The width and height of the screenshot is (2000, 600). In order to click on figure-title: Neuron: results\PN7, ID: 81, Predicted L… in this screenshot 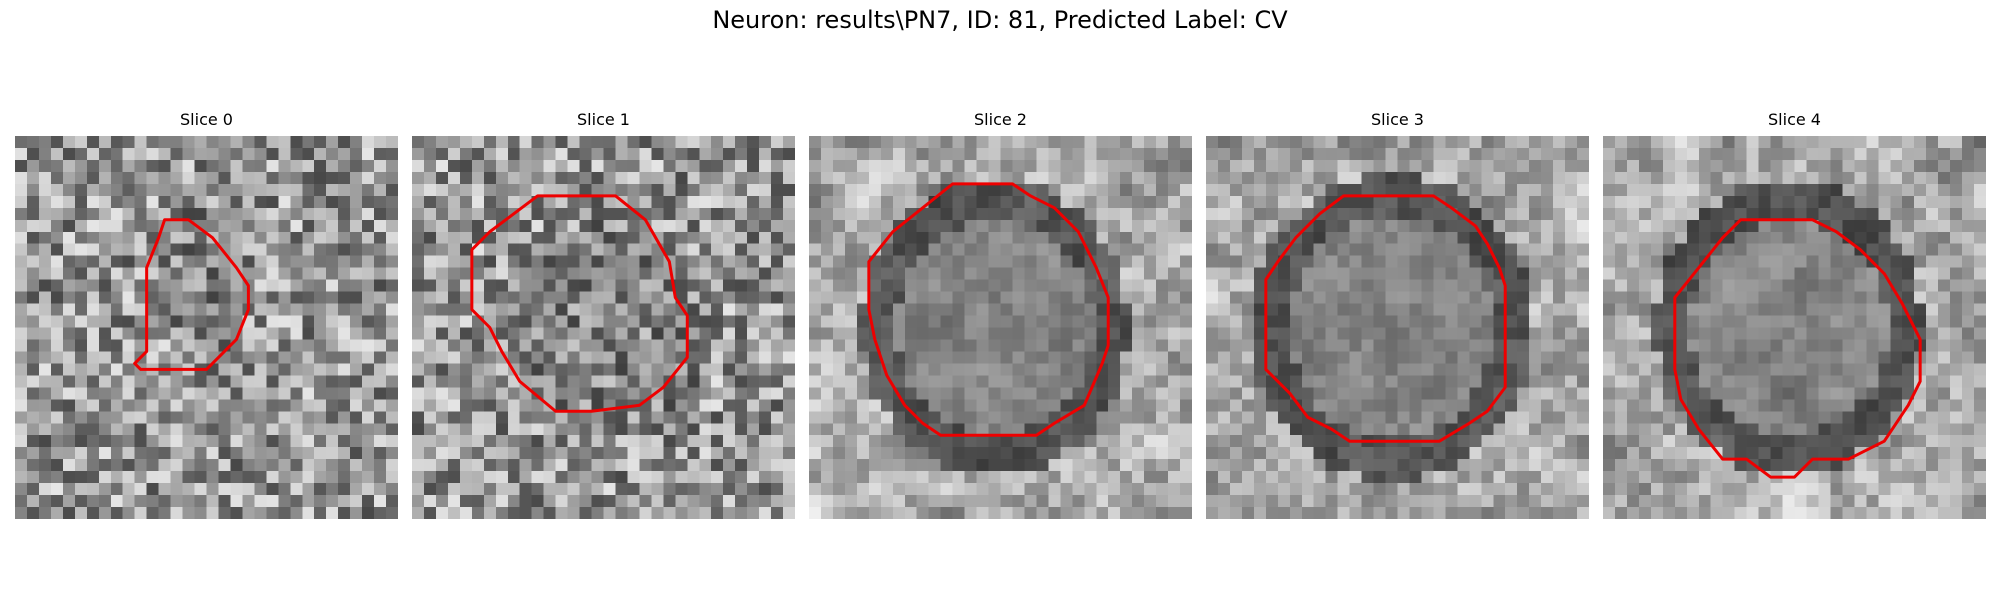, I will do `click(1000, 20)`.